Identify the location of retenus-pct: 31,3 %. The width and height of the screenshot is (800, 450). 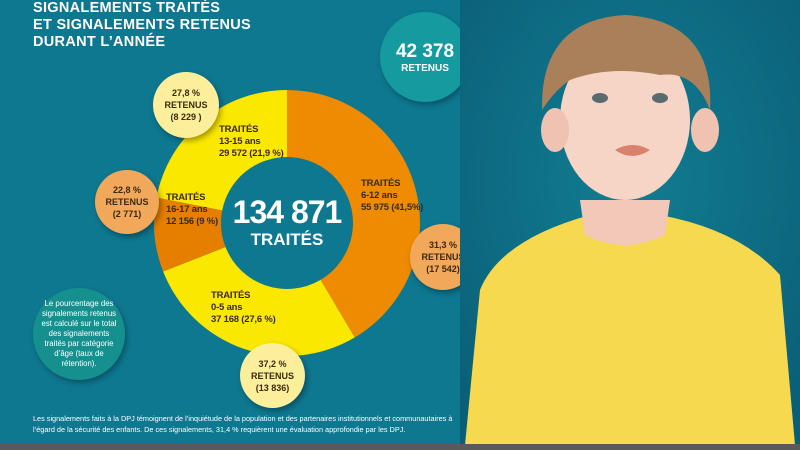
(443, 245).